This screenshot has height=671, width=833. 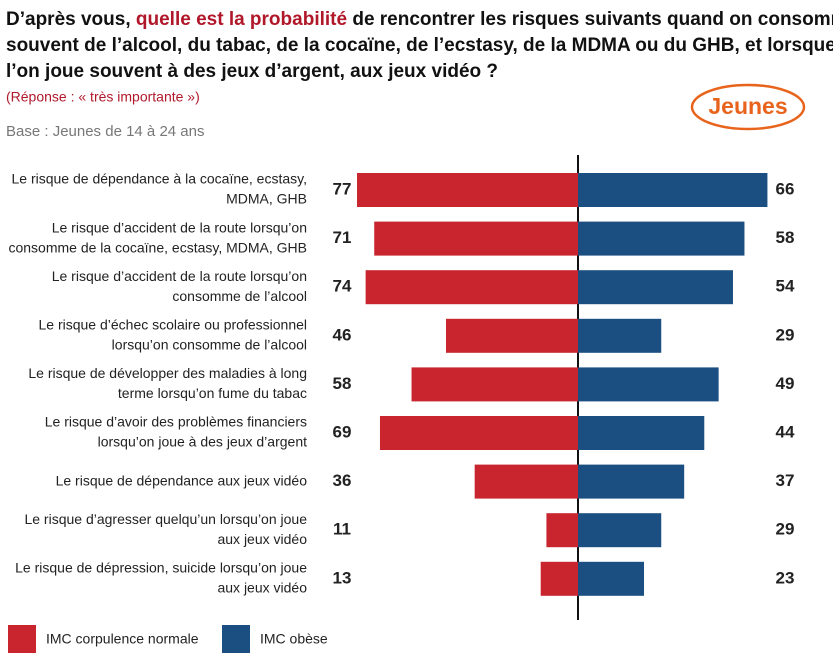 I want to click on base-note: Base : Jeunes de 14 à 24 ans, so click(x=105, y=131).